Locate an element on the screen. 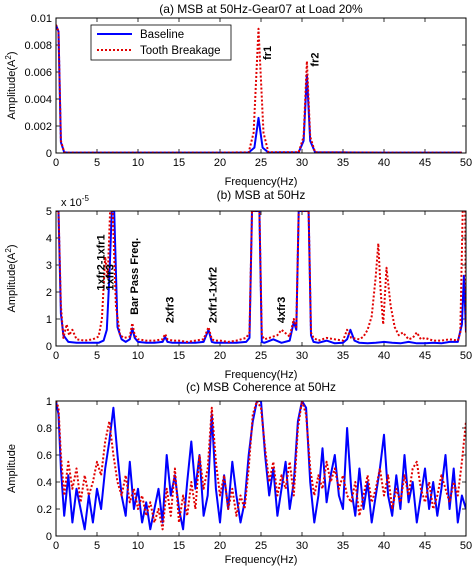 Image resolution: width=474 pixels, height=567 pixels. xtick-label-a: 25 is located at coordinates (261, 163).